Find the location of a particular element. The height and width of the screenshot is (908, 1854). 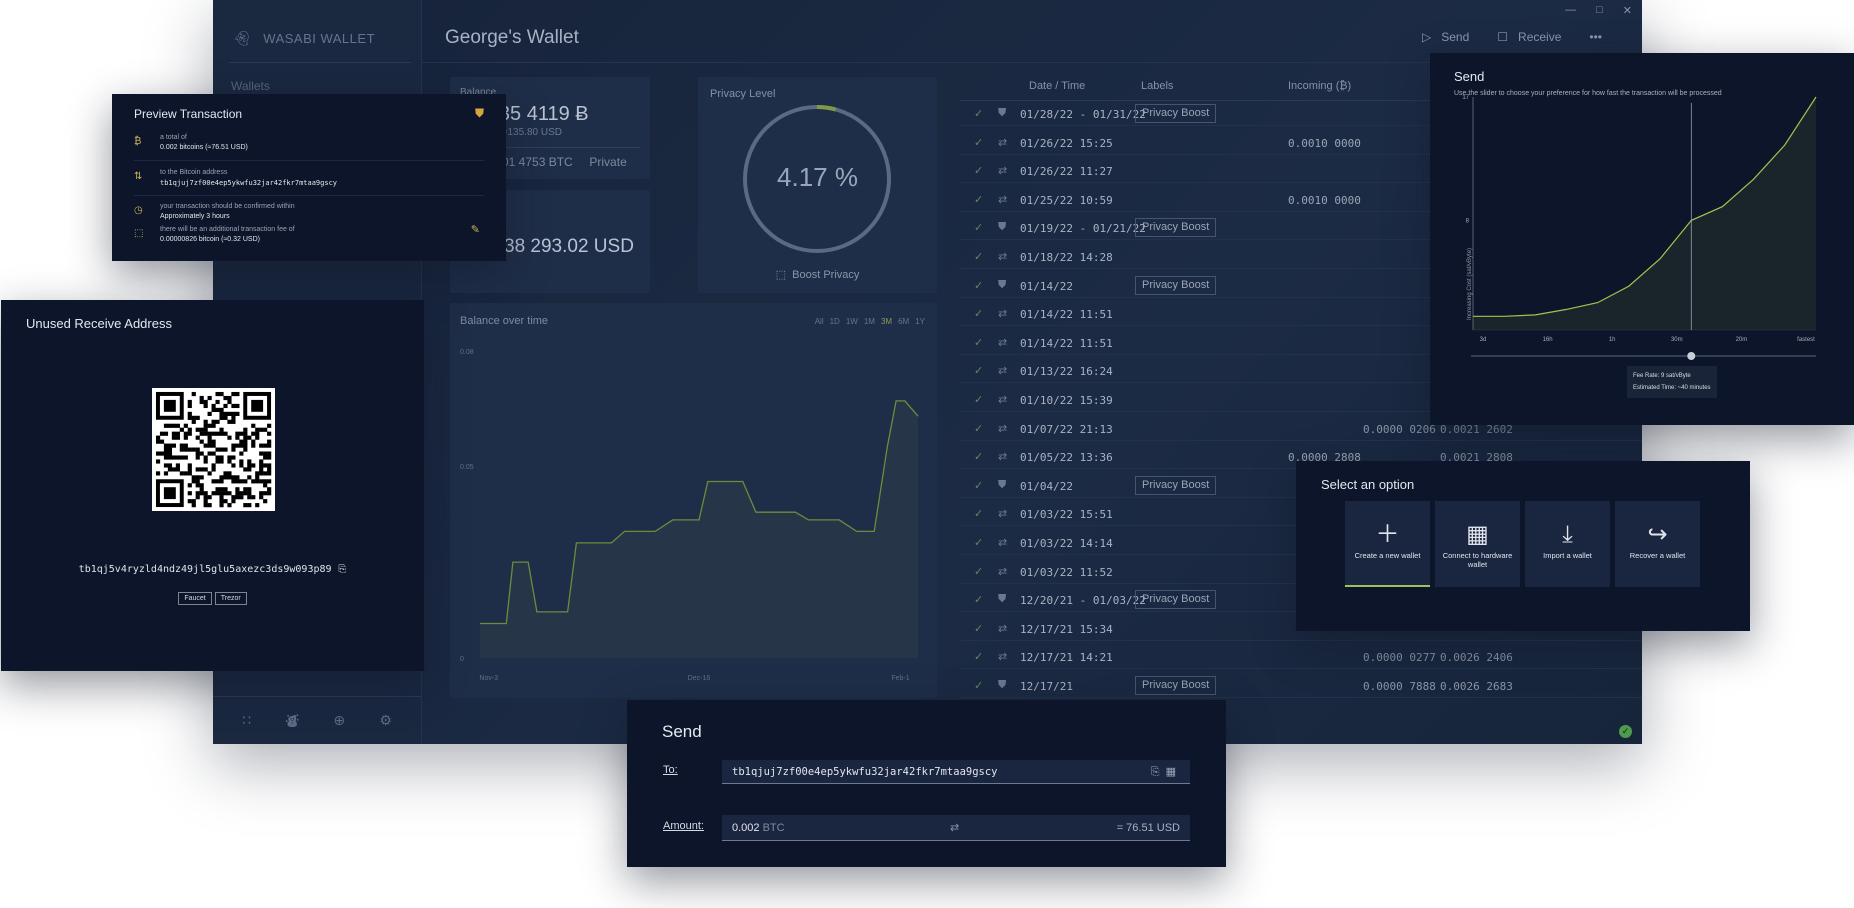

currency-swap-icon: ⇄ is located at coordinates (955, 828).